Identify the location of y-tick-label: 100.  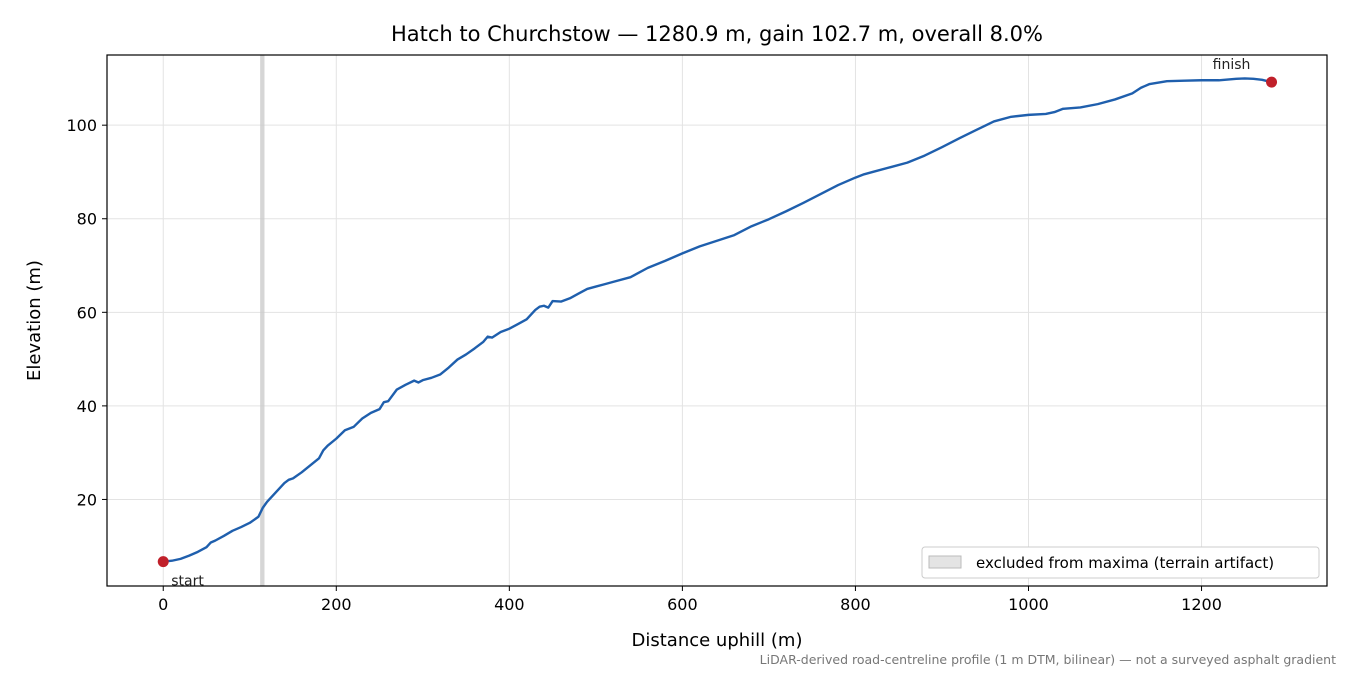
(81, 125).